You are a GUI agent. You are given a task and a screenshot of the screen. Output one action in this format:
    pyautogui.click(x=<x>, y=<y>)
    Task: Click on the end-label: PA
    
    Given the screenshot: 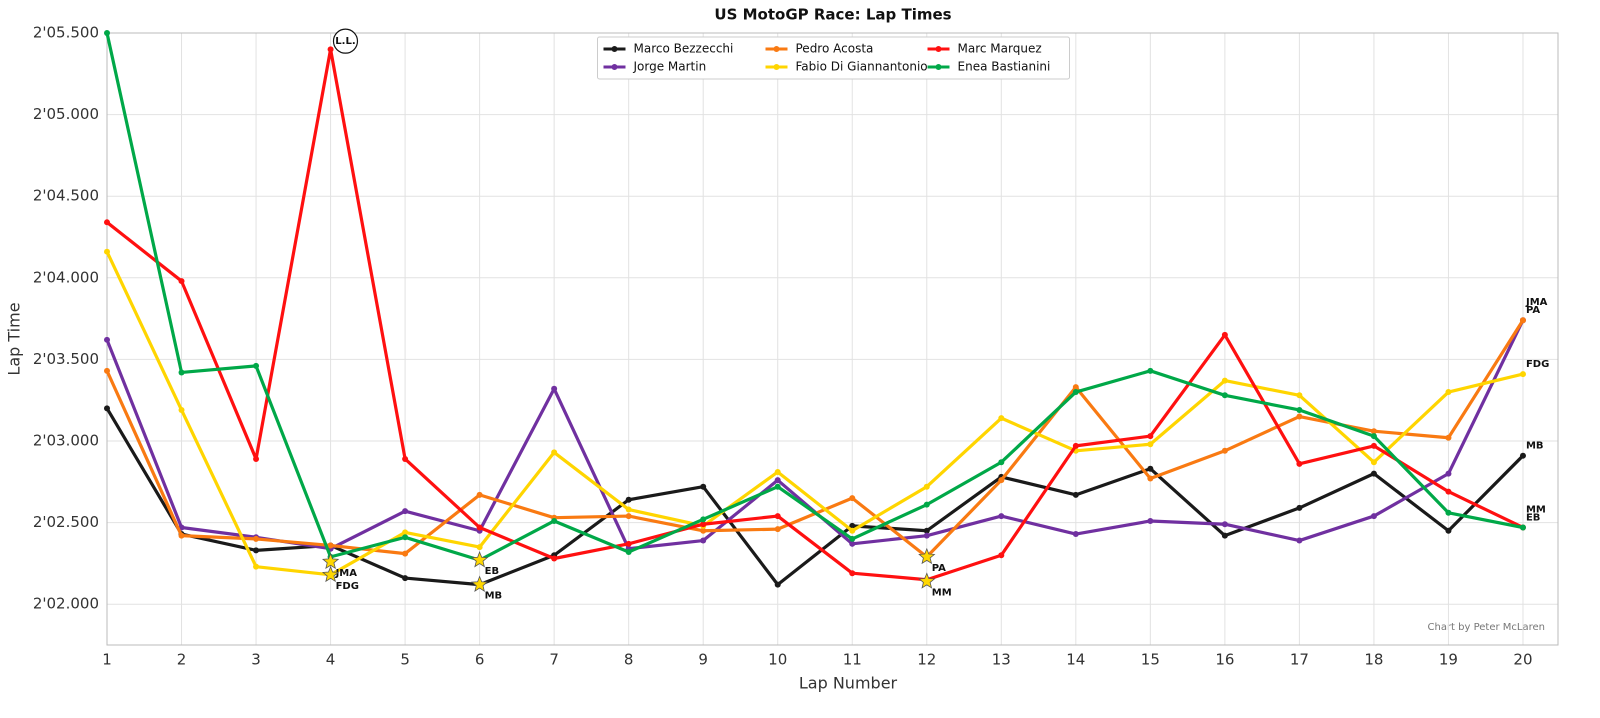 What is the action you would take?
    pyautogui.click(x=1533, y=310)
    